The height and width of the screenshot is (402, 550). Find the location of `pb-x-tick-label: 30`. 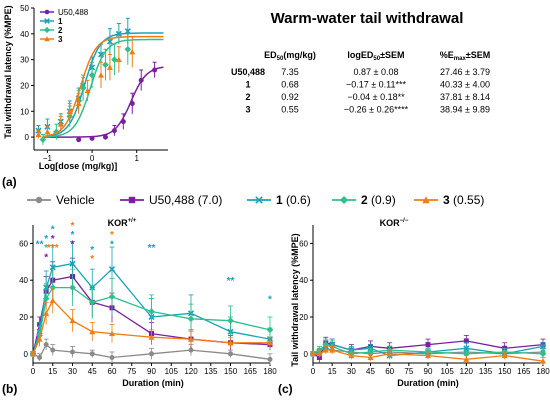

pb-x-tick-label: 30 is located at coordinates (72, 371).